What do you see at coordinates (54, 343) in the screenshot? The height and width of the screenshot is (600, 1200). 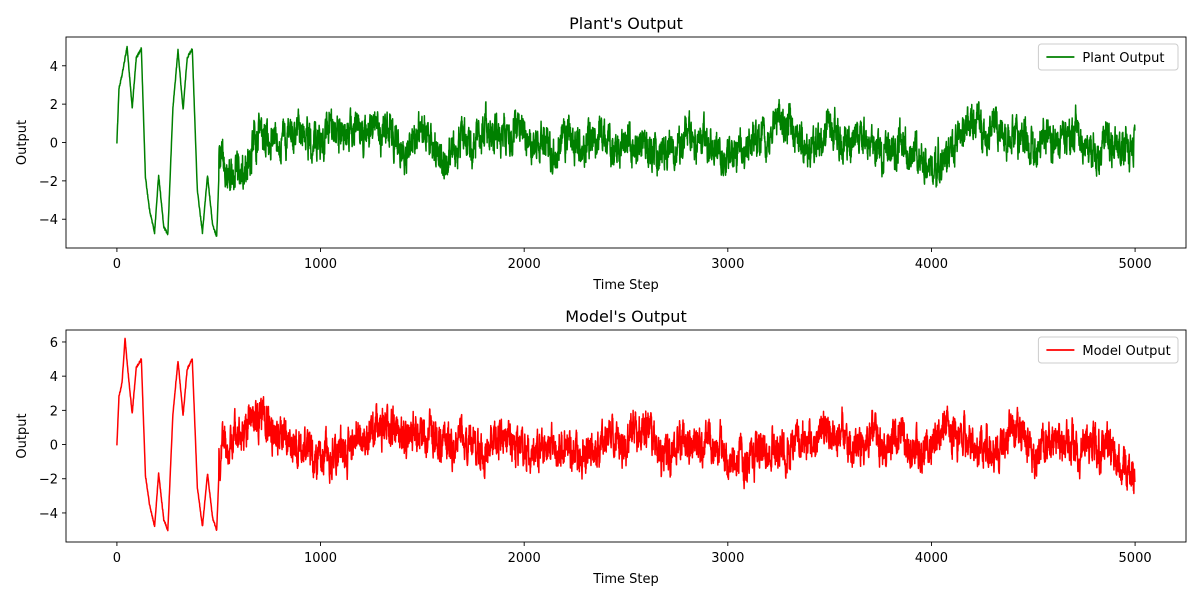 I see `y-tick-label: 6` at bounding box center [54, 343].